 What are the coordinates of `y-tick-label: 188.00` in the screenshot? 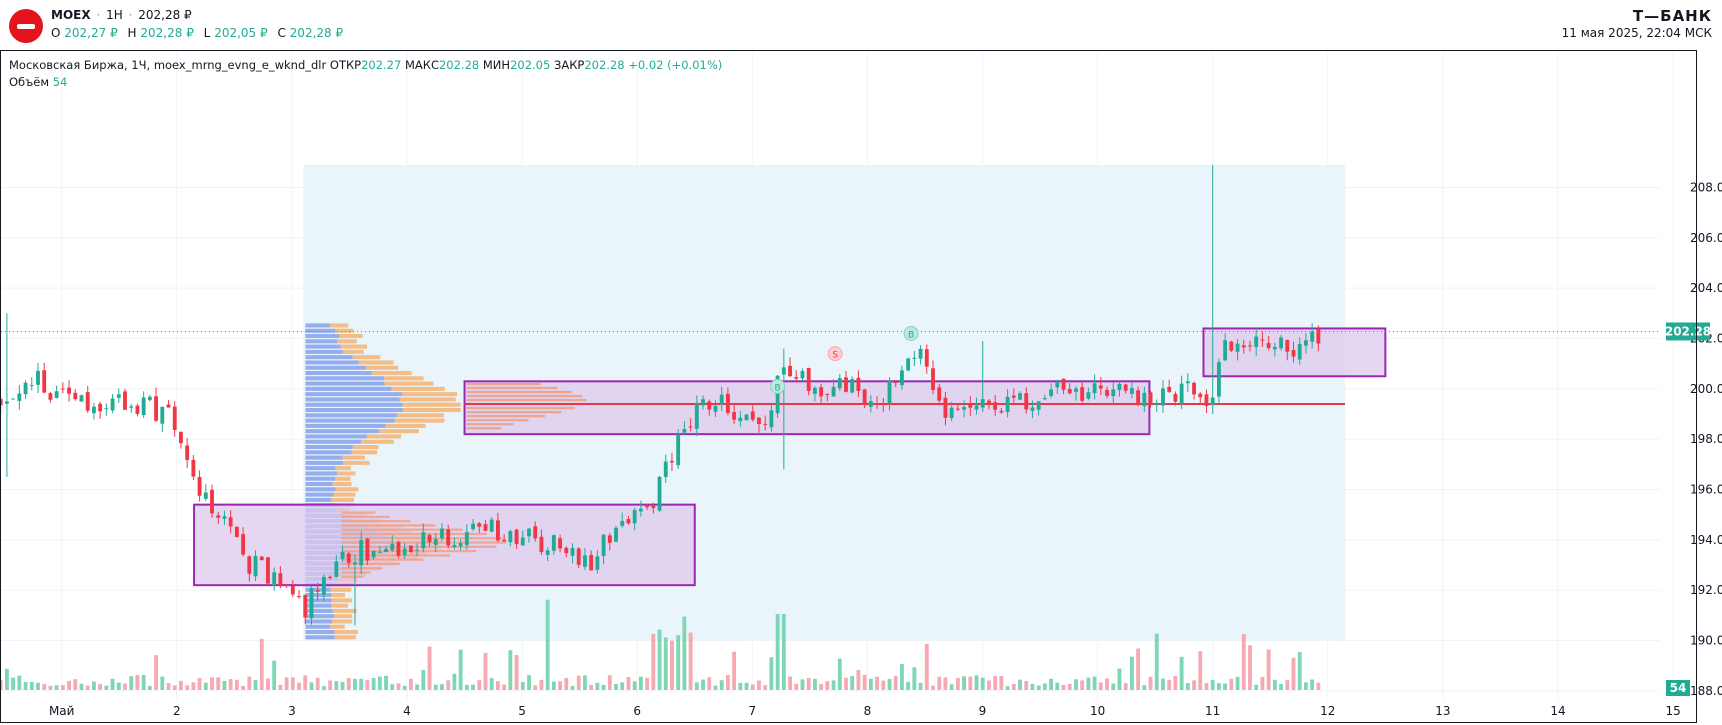 It's located at (1706, 691).